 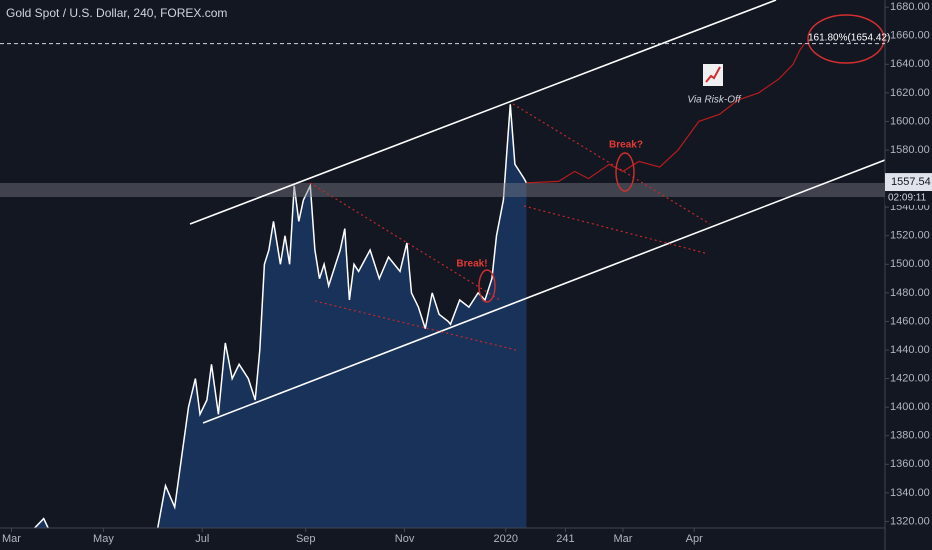 What do you see at coordinates (849, 37) in the screenshot?
I see `fib-level-label: 161.80%(1654.42)` at bounding box center [849, 37].